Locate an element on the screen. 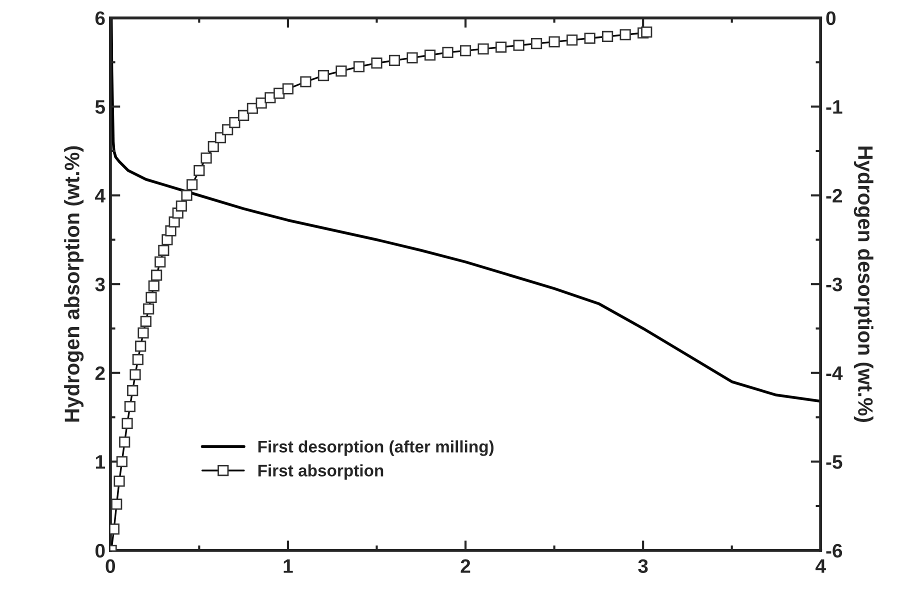  y-tick-label: 2 is located at coordinates (100, 373).